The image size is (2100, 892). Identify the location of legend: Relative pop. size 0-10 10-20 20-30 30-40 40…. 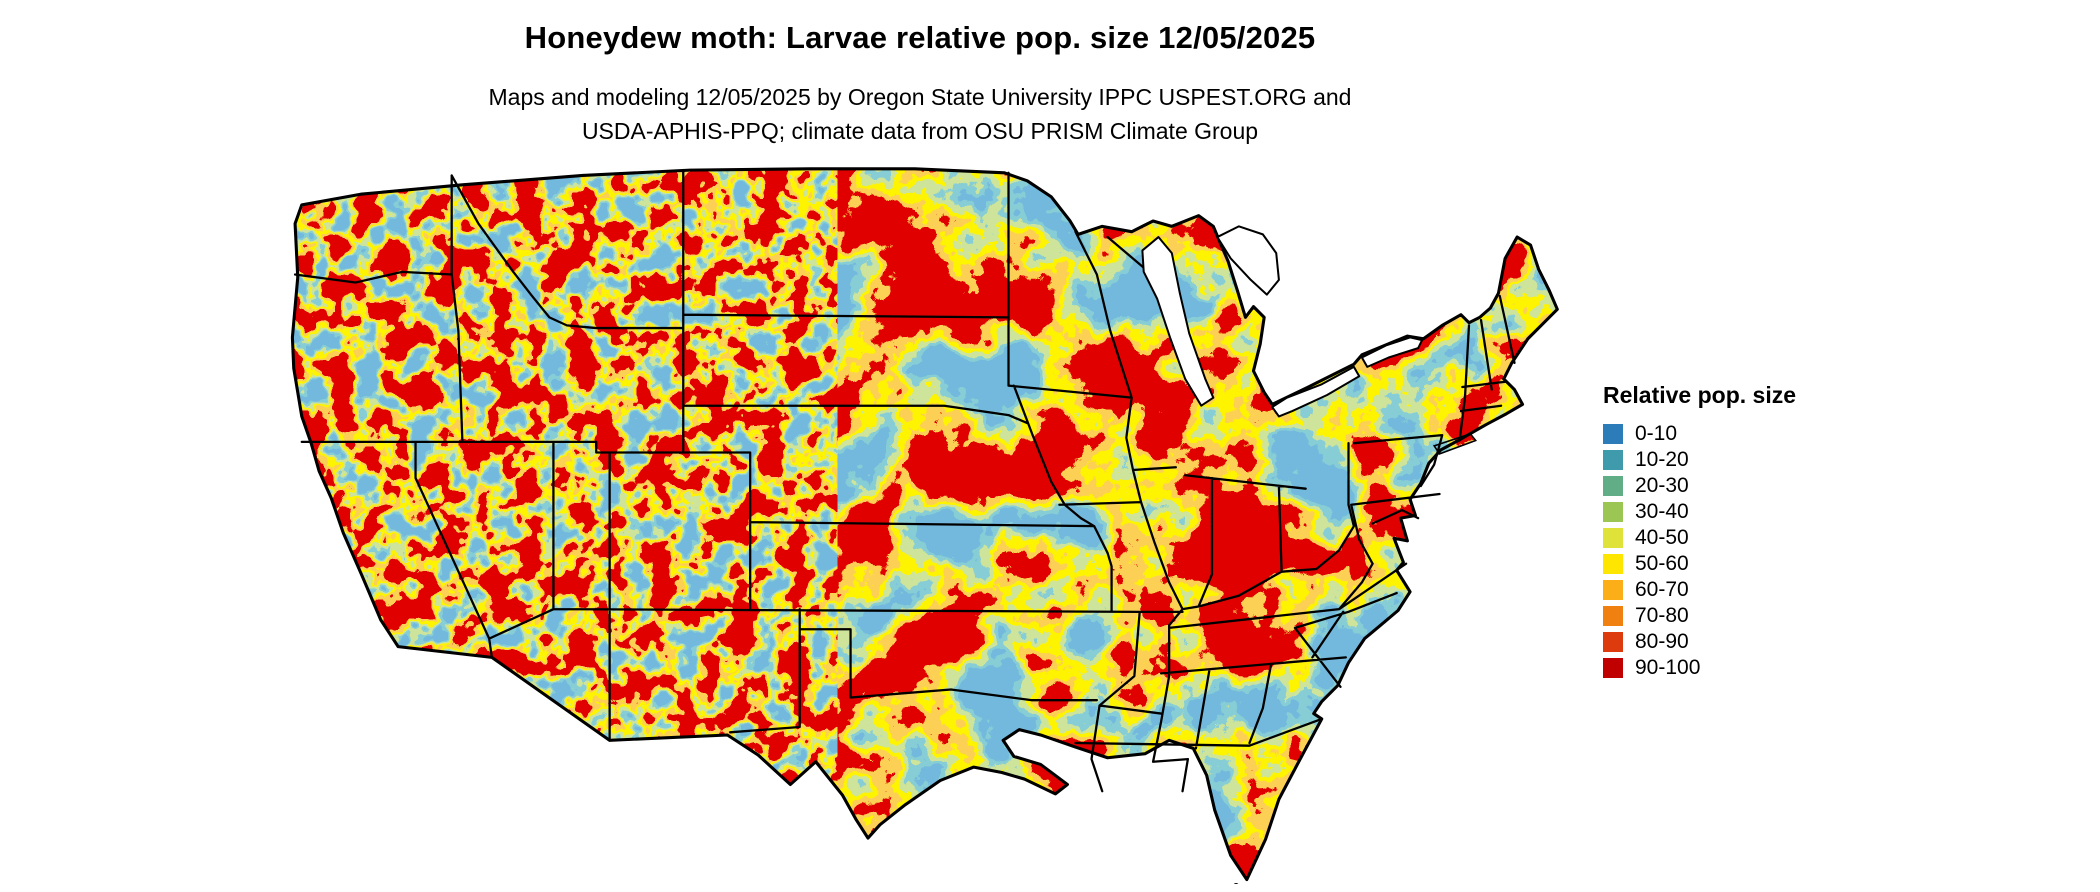
(1733, 531).